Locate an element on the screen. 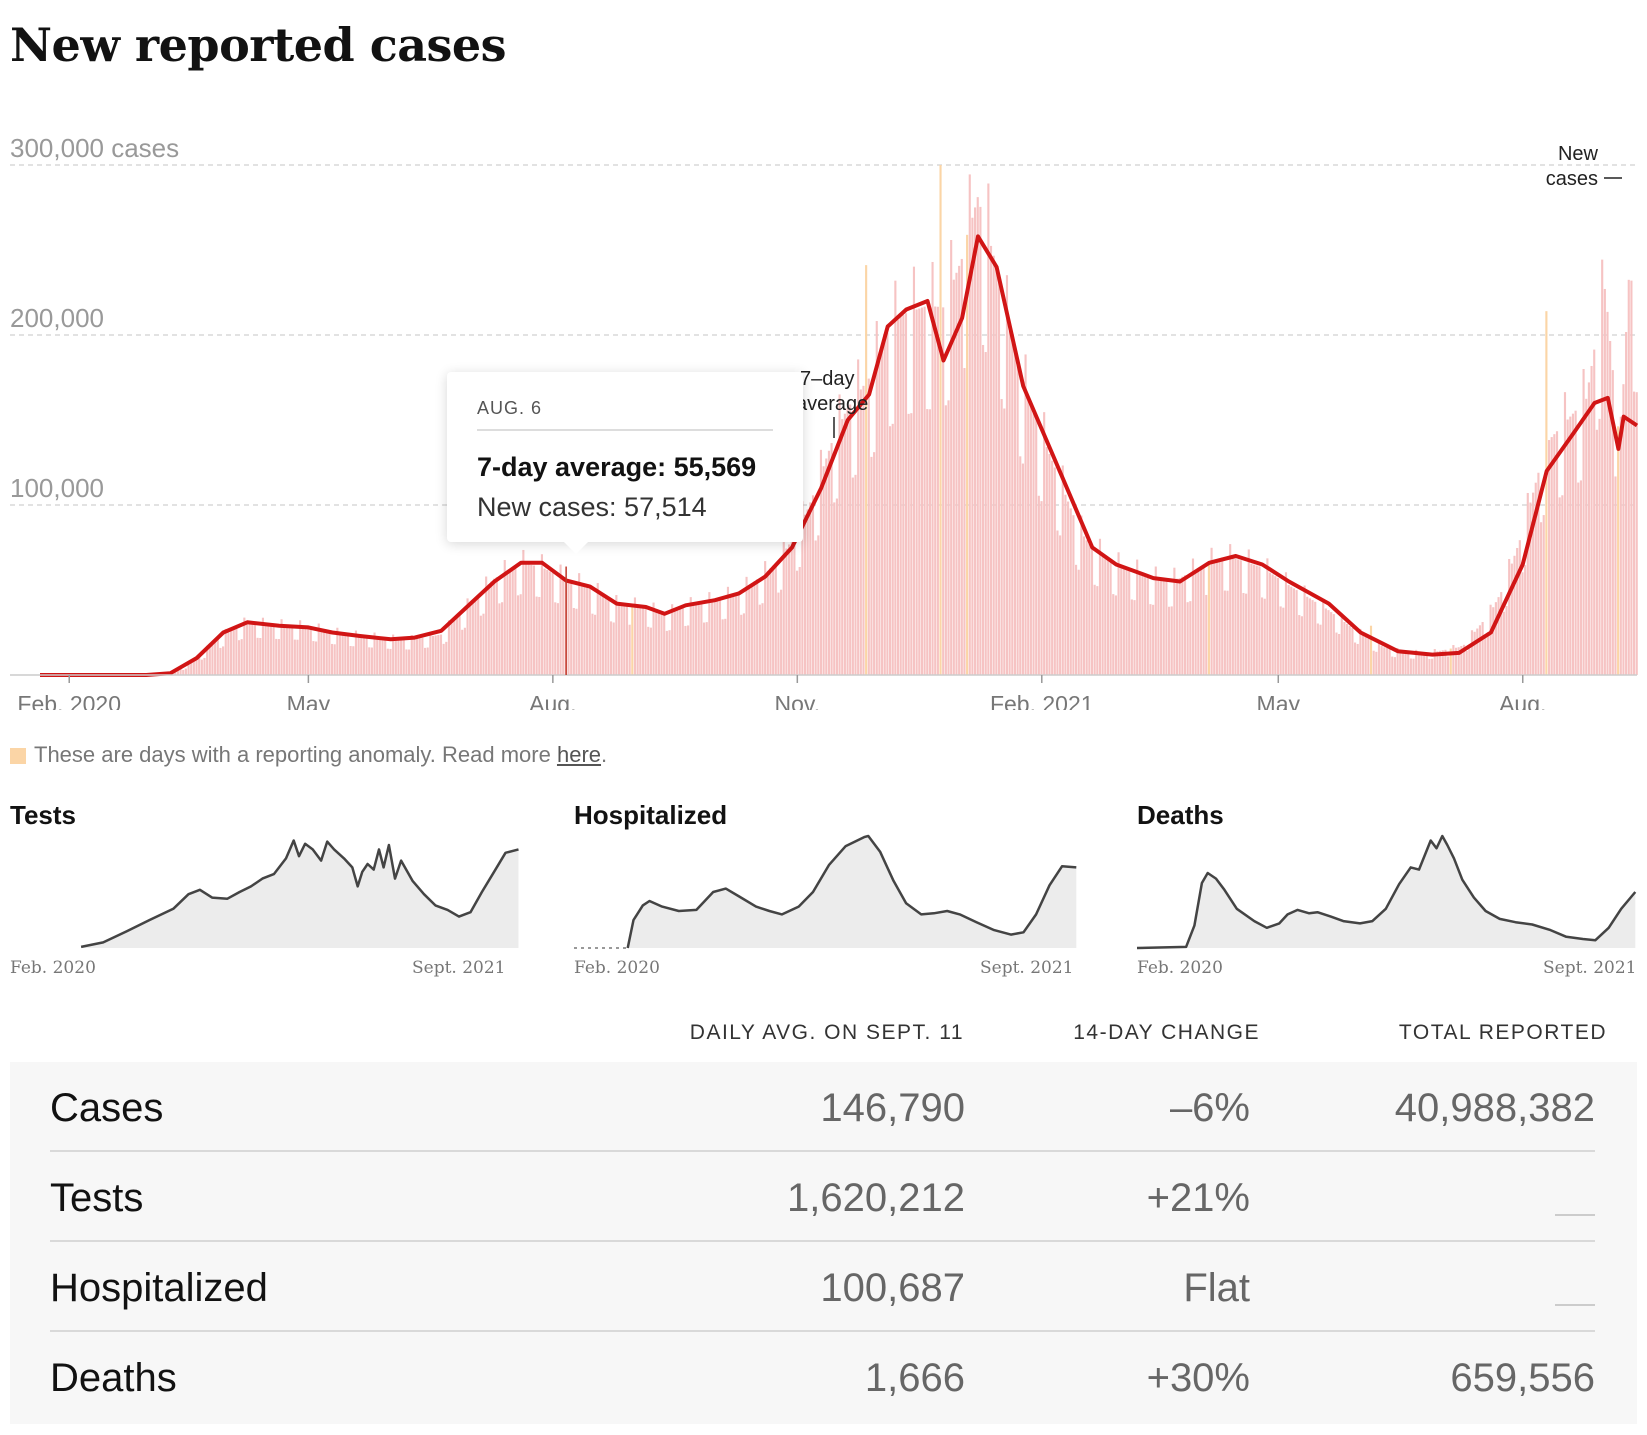 The height and width of the screenshot is (1435, 1647). stats-row-deaths: Deaths 1,666 +30% 659,556 is located at coordinates (822, 1377).